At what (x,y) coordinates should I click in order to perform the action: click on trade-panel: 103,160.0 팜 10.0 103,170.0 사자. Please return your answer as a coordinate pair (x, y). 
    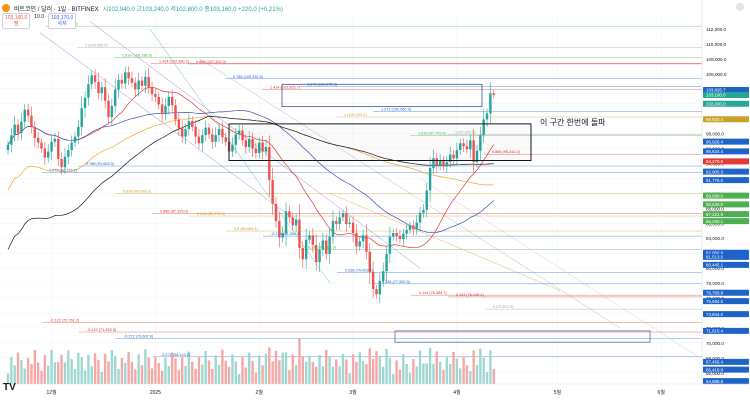
    Looking at the image, I should click on (39, 21).